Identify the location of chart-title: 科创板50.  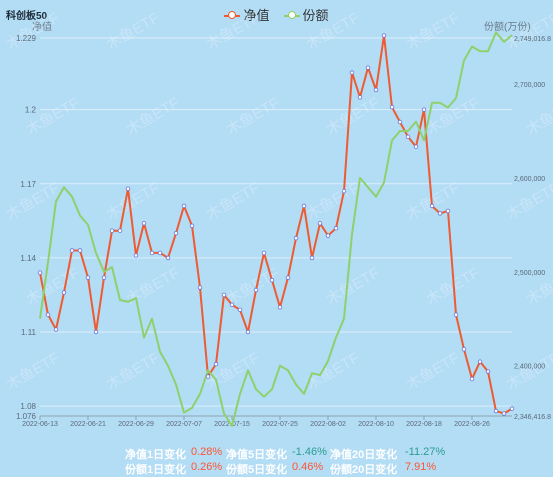
(27, 16).